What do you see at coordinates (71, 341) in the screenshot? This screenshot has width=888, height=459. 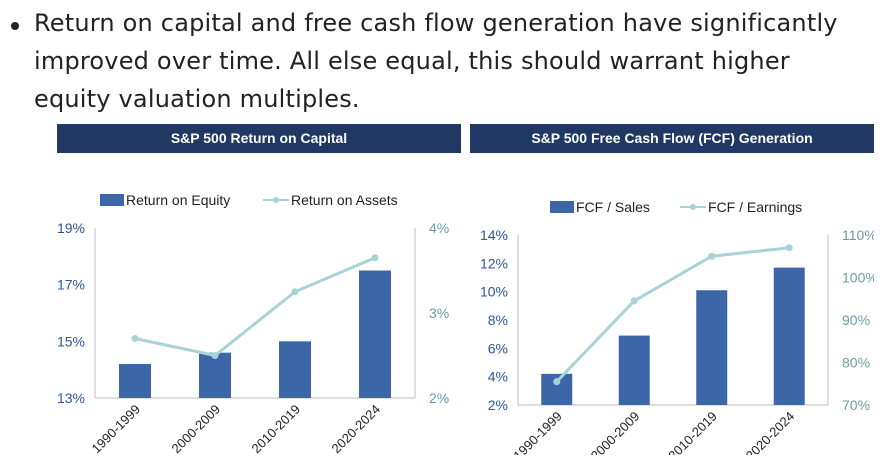 I see `roc-left-tick-label: 15%` at bounding box center [71, 341].